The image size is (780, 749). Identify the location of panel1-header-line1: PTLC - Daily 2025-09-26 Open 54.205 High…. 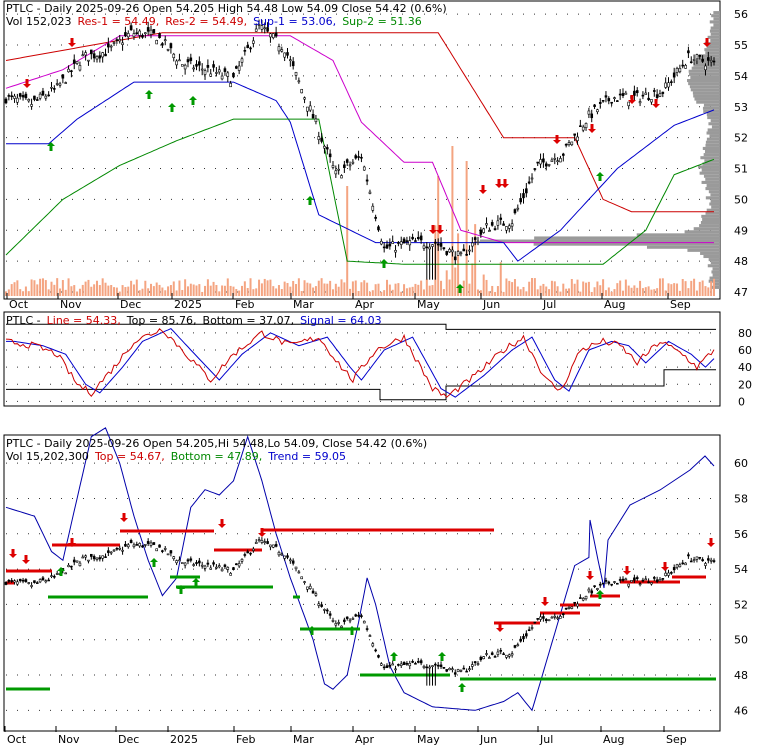
(226, 8).